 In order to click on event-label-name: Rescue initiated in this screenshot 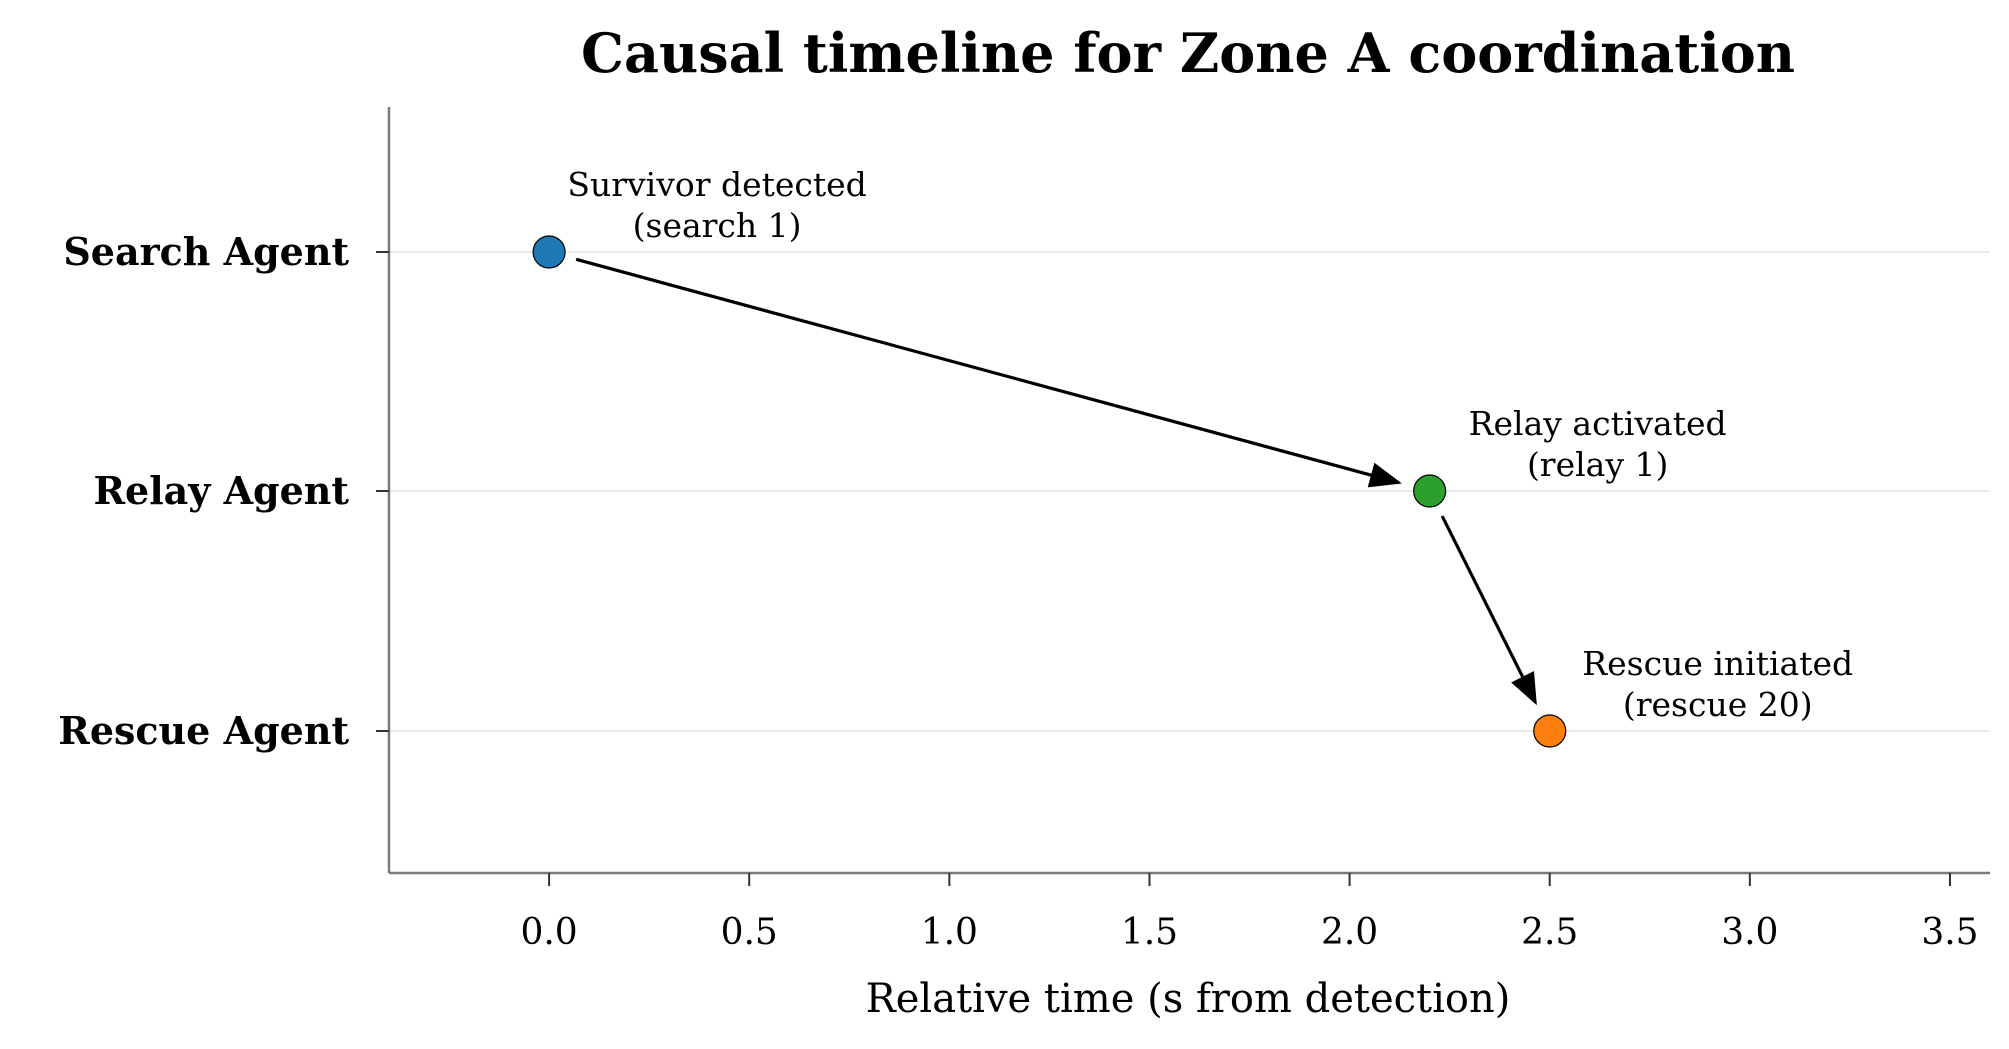, I will do `click(1717, 663)`.